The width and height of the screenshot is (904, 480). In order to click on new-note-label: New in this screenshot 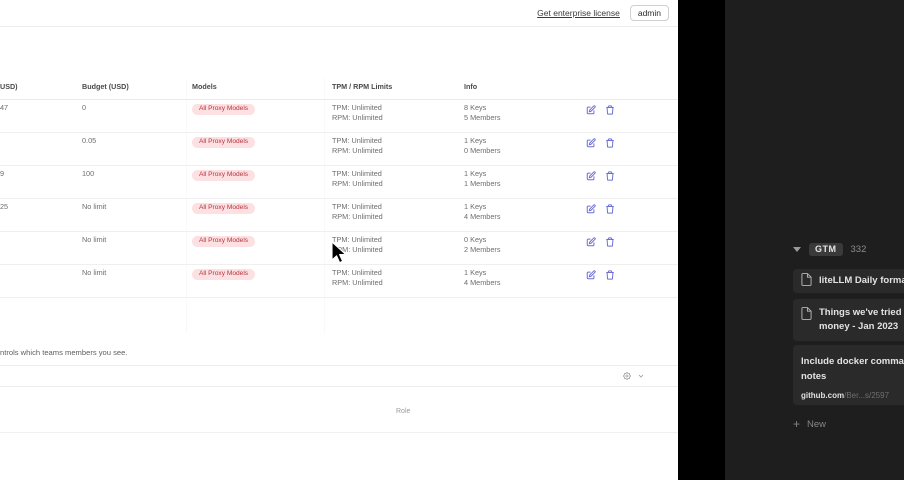, I will do `click(817, 424)`.